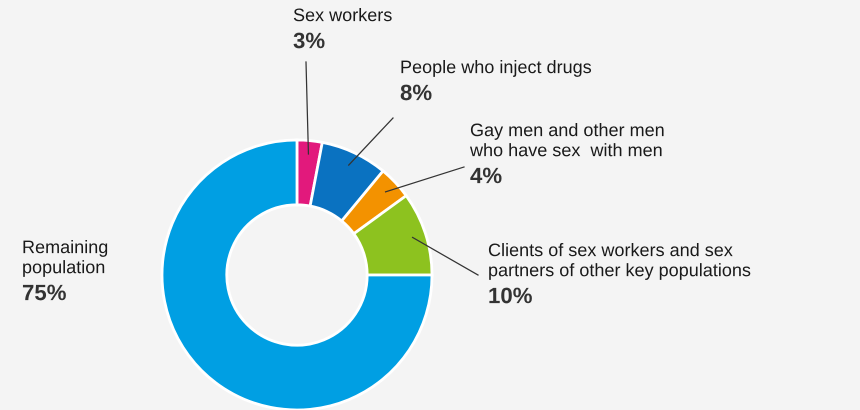 This screenshot has height=410, width=860. What do you see at coordinates (65, 258) in the screenshot?
I see `slice-label: Remaining population` at bounding box center [65, 258].